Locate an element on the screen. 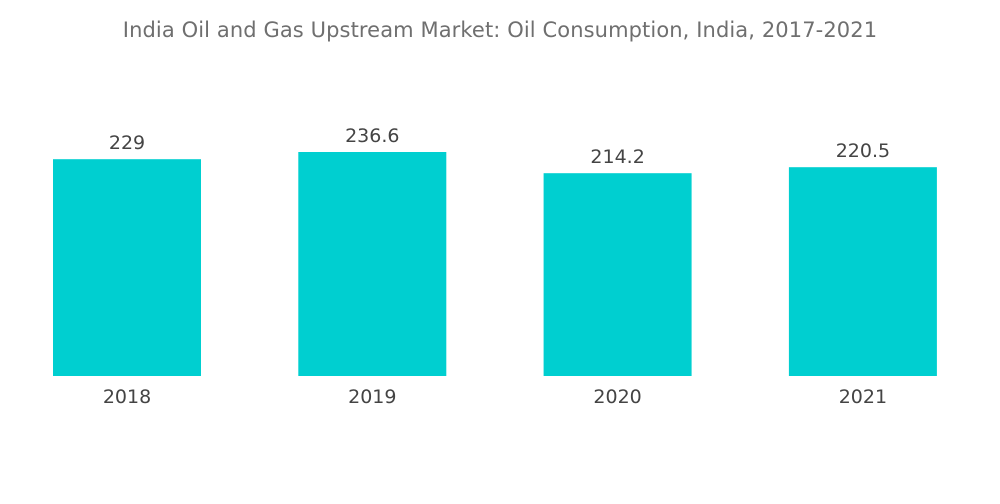 Image resolution: width=1000 pixels, height=504 pixels. data-labels-group: 229 236.6 214.2 220.5 is located at coordinates (499, 146).